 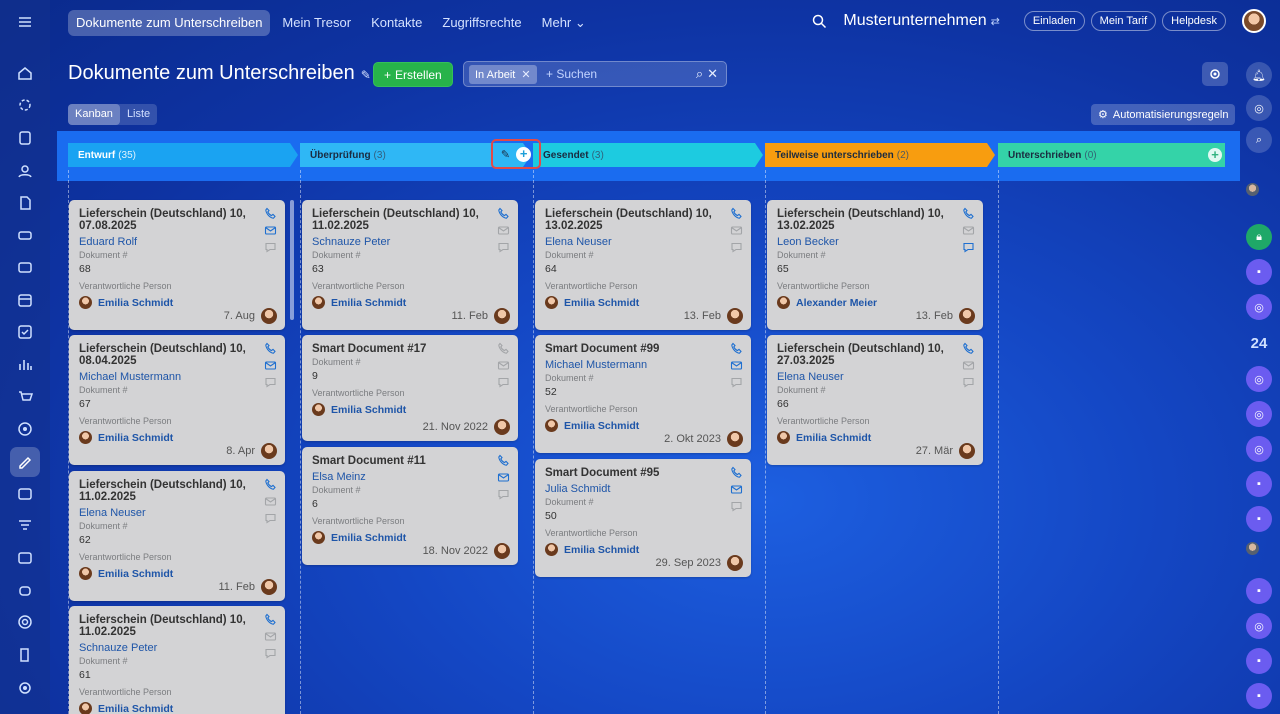 What do you see at coordinates (1054, 21) in the screenshot?
I see `invite-button: Einladen` at bounding box center [1054, 21].